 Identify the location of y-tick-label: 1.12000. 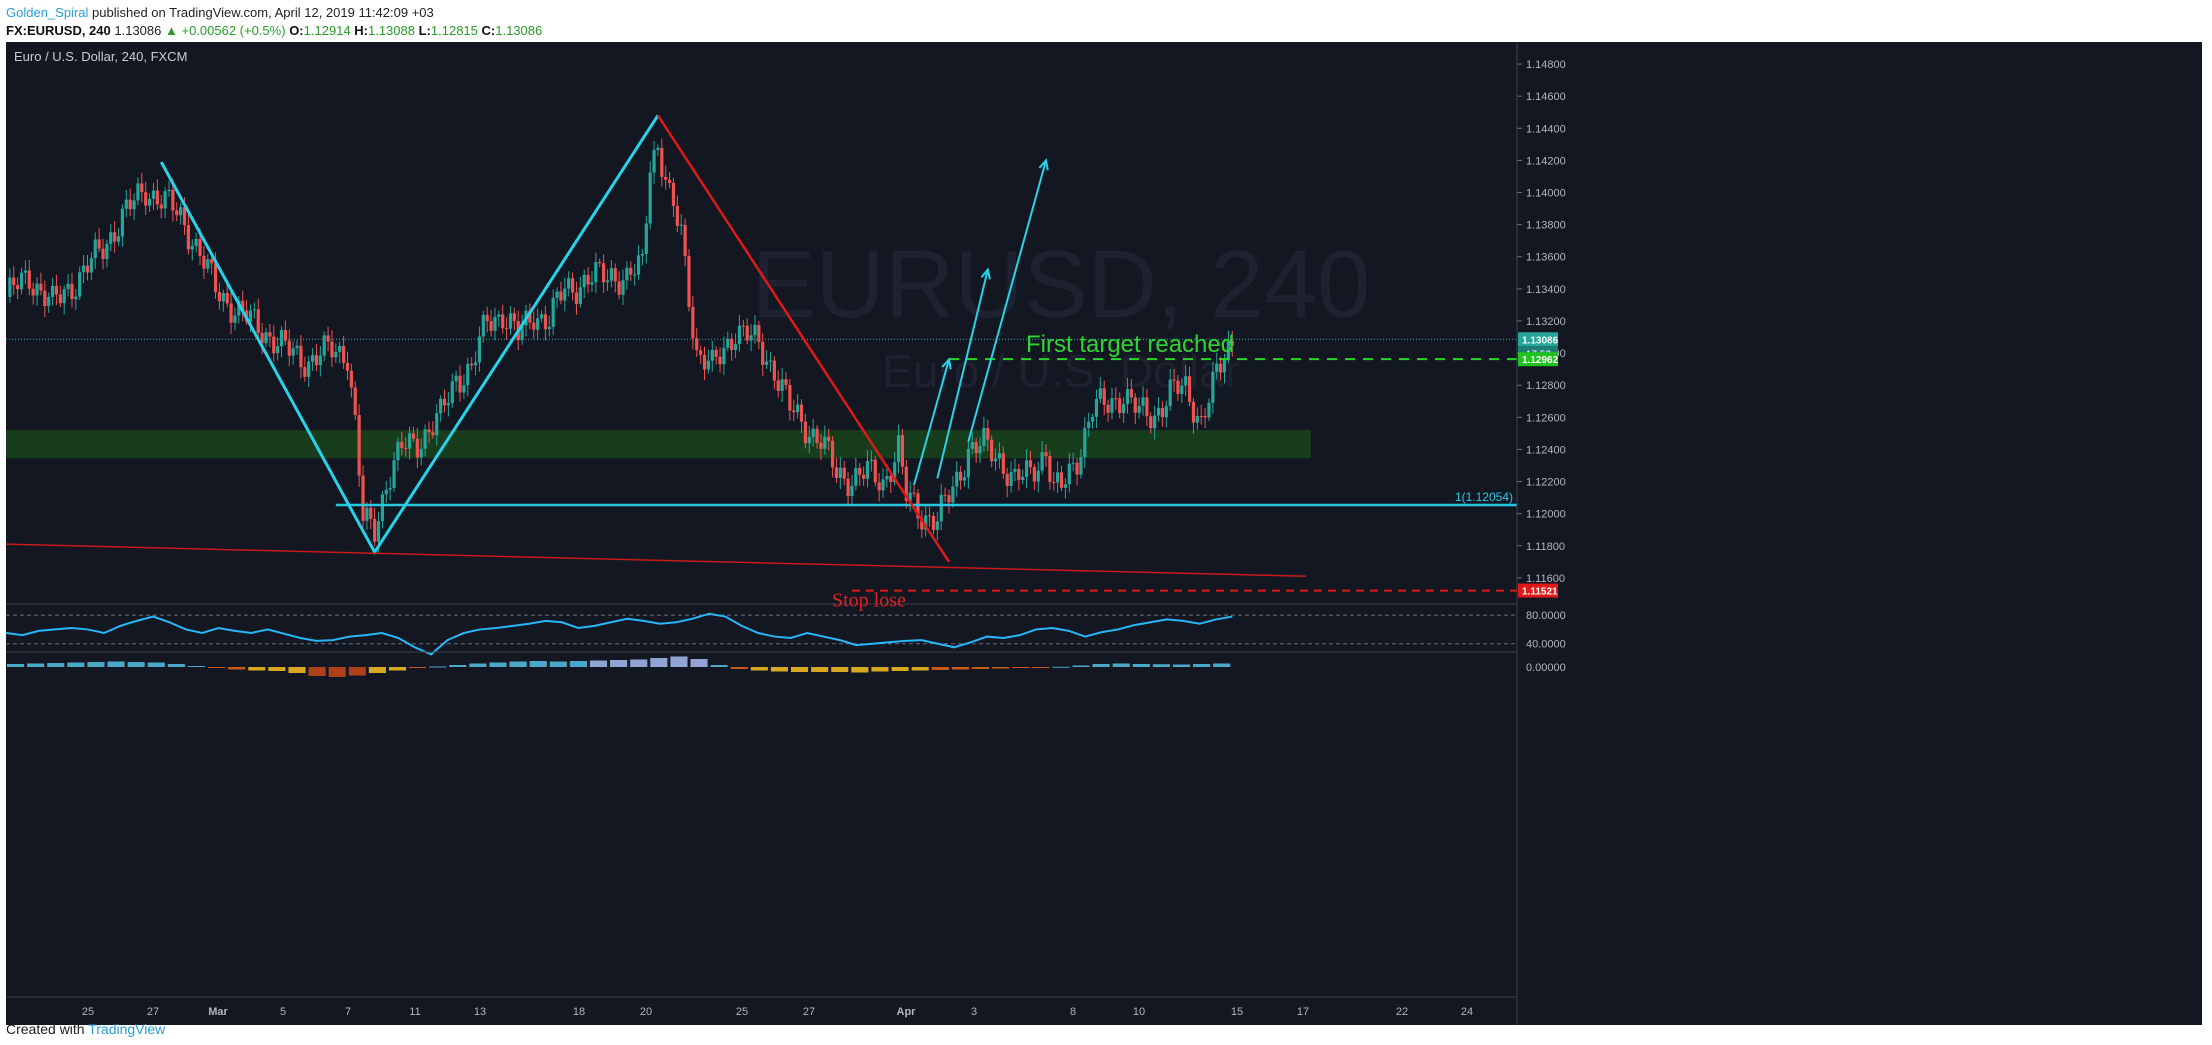
(1546, 515).